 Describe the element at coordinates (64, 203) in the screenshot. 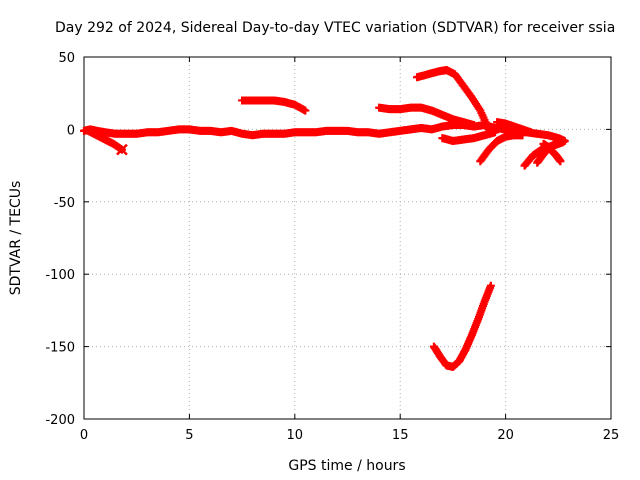

I see `y-tick-label: -50` at that location.